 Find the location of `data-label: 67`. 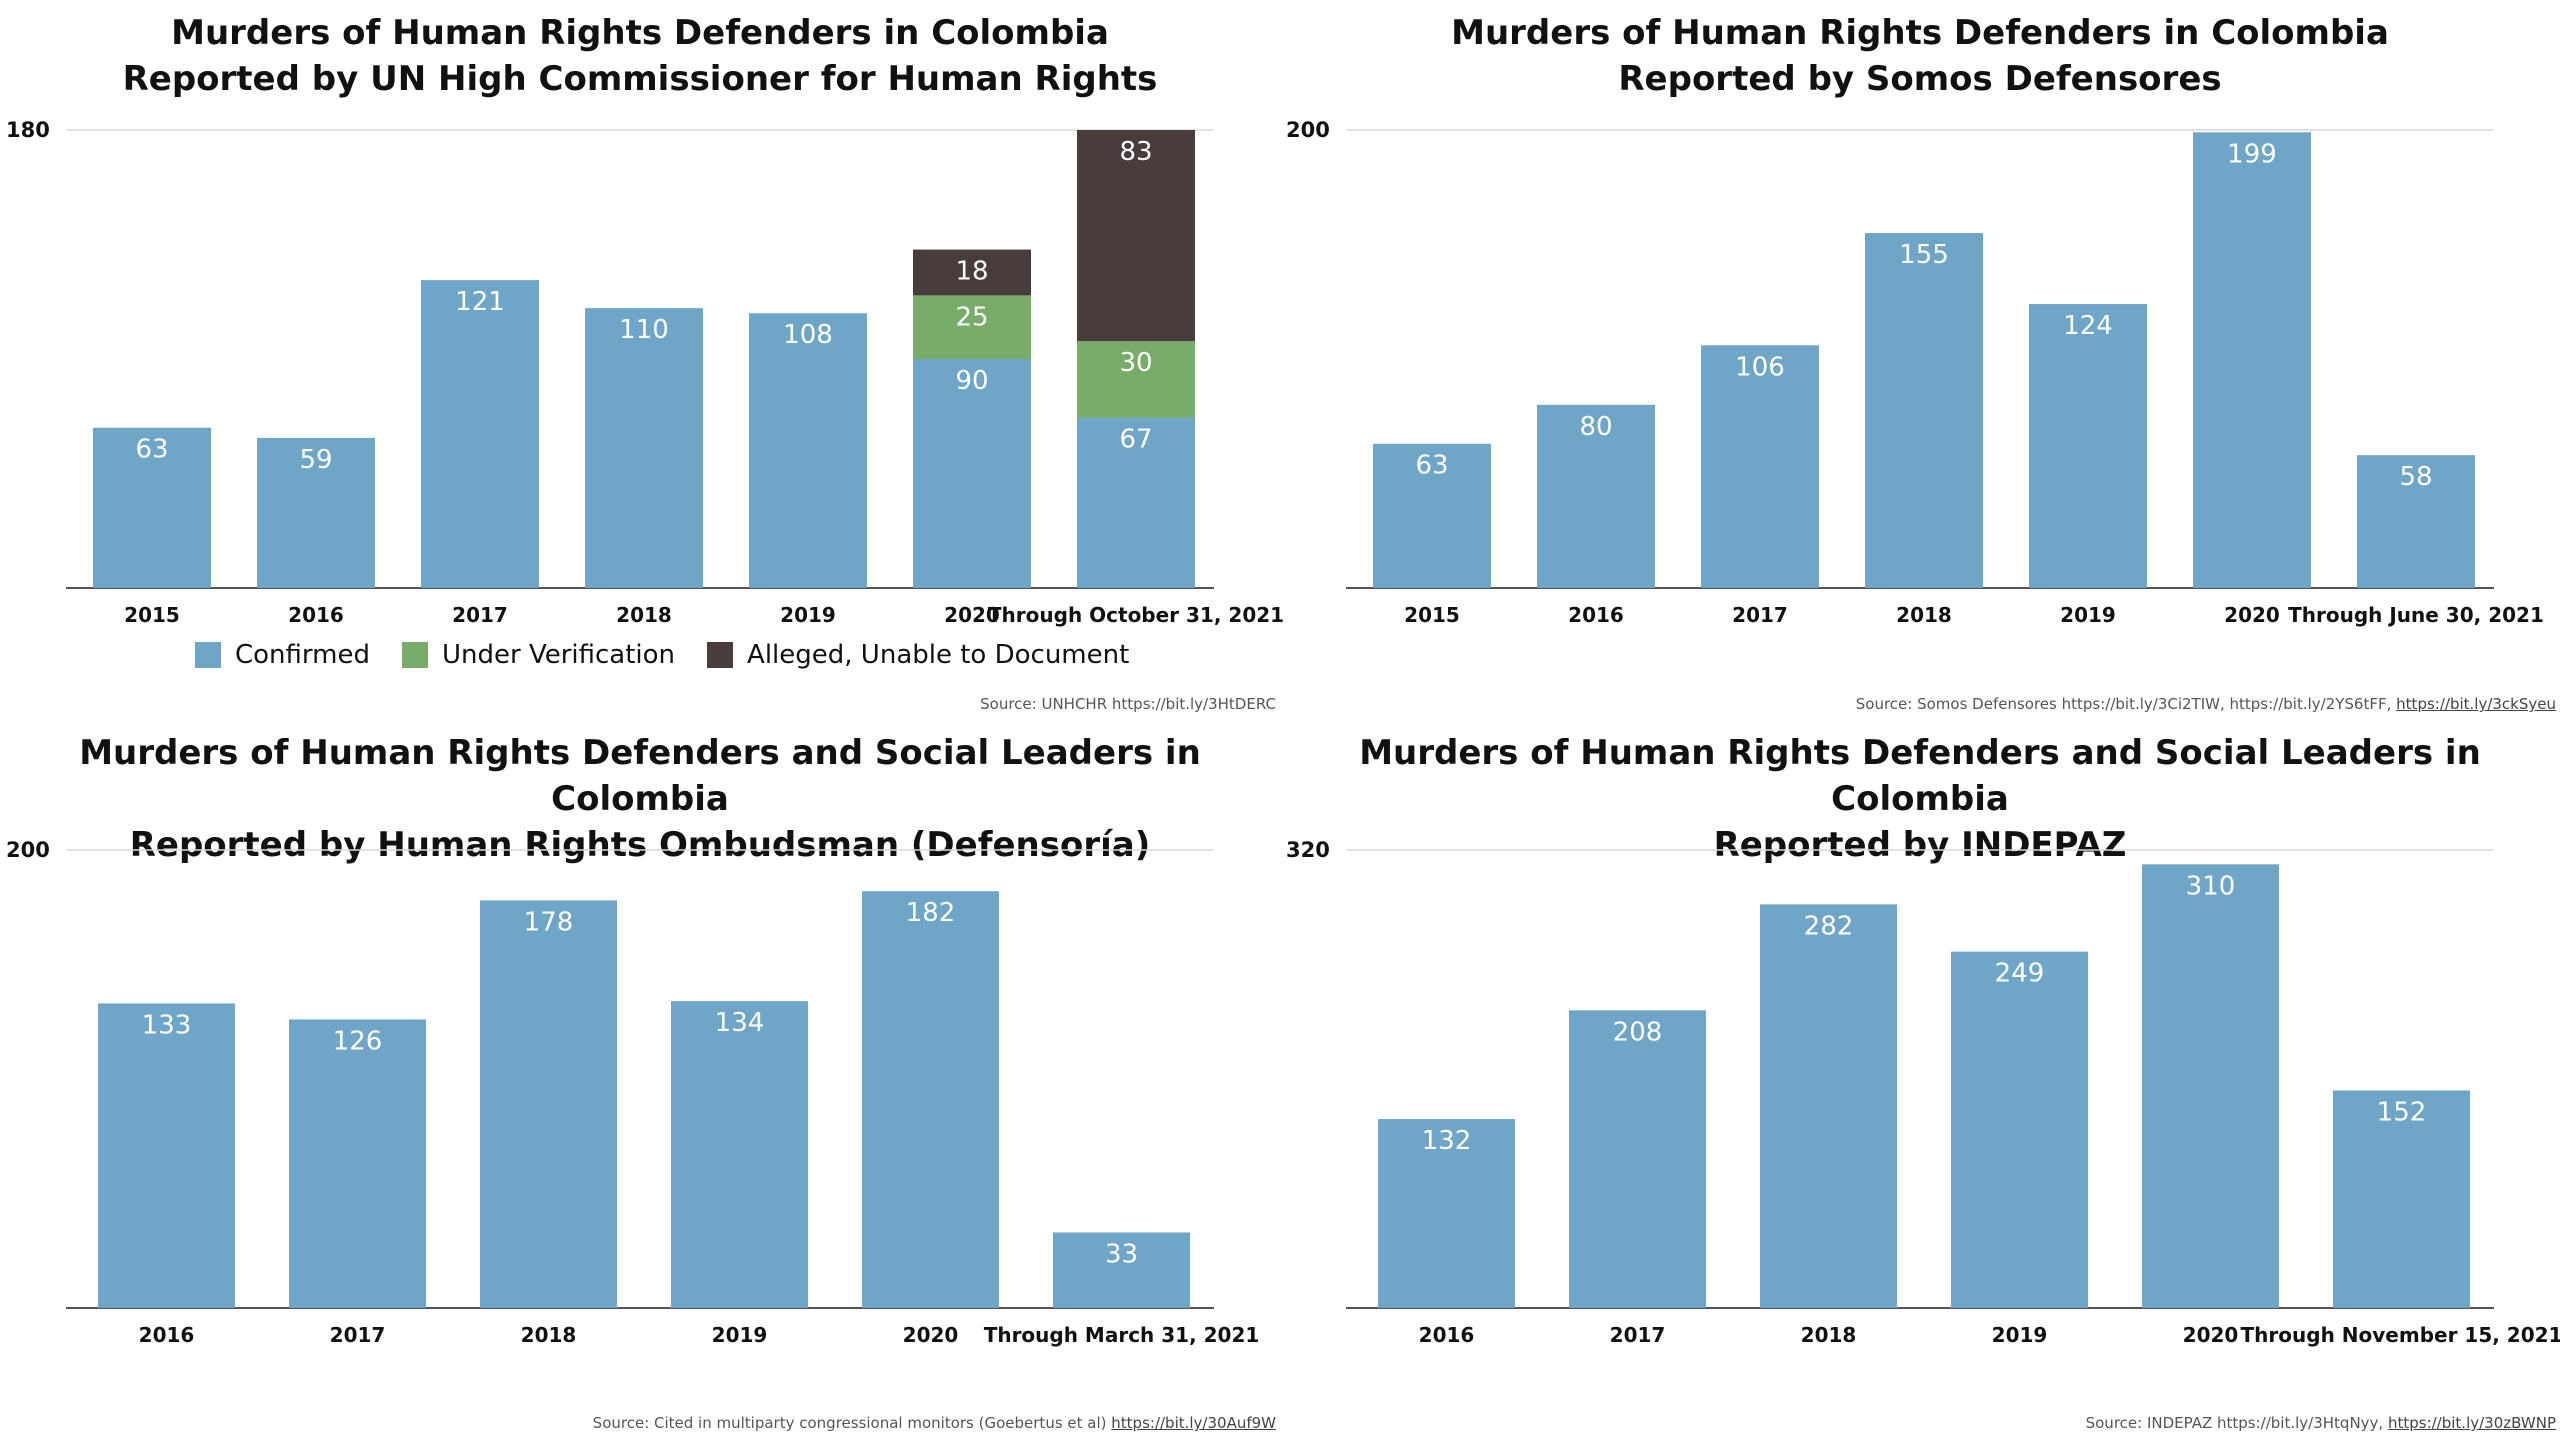

data-label: 67 is located at coordinates (1135, 440).